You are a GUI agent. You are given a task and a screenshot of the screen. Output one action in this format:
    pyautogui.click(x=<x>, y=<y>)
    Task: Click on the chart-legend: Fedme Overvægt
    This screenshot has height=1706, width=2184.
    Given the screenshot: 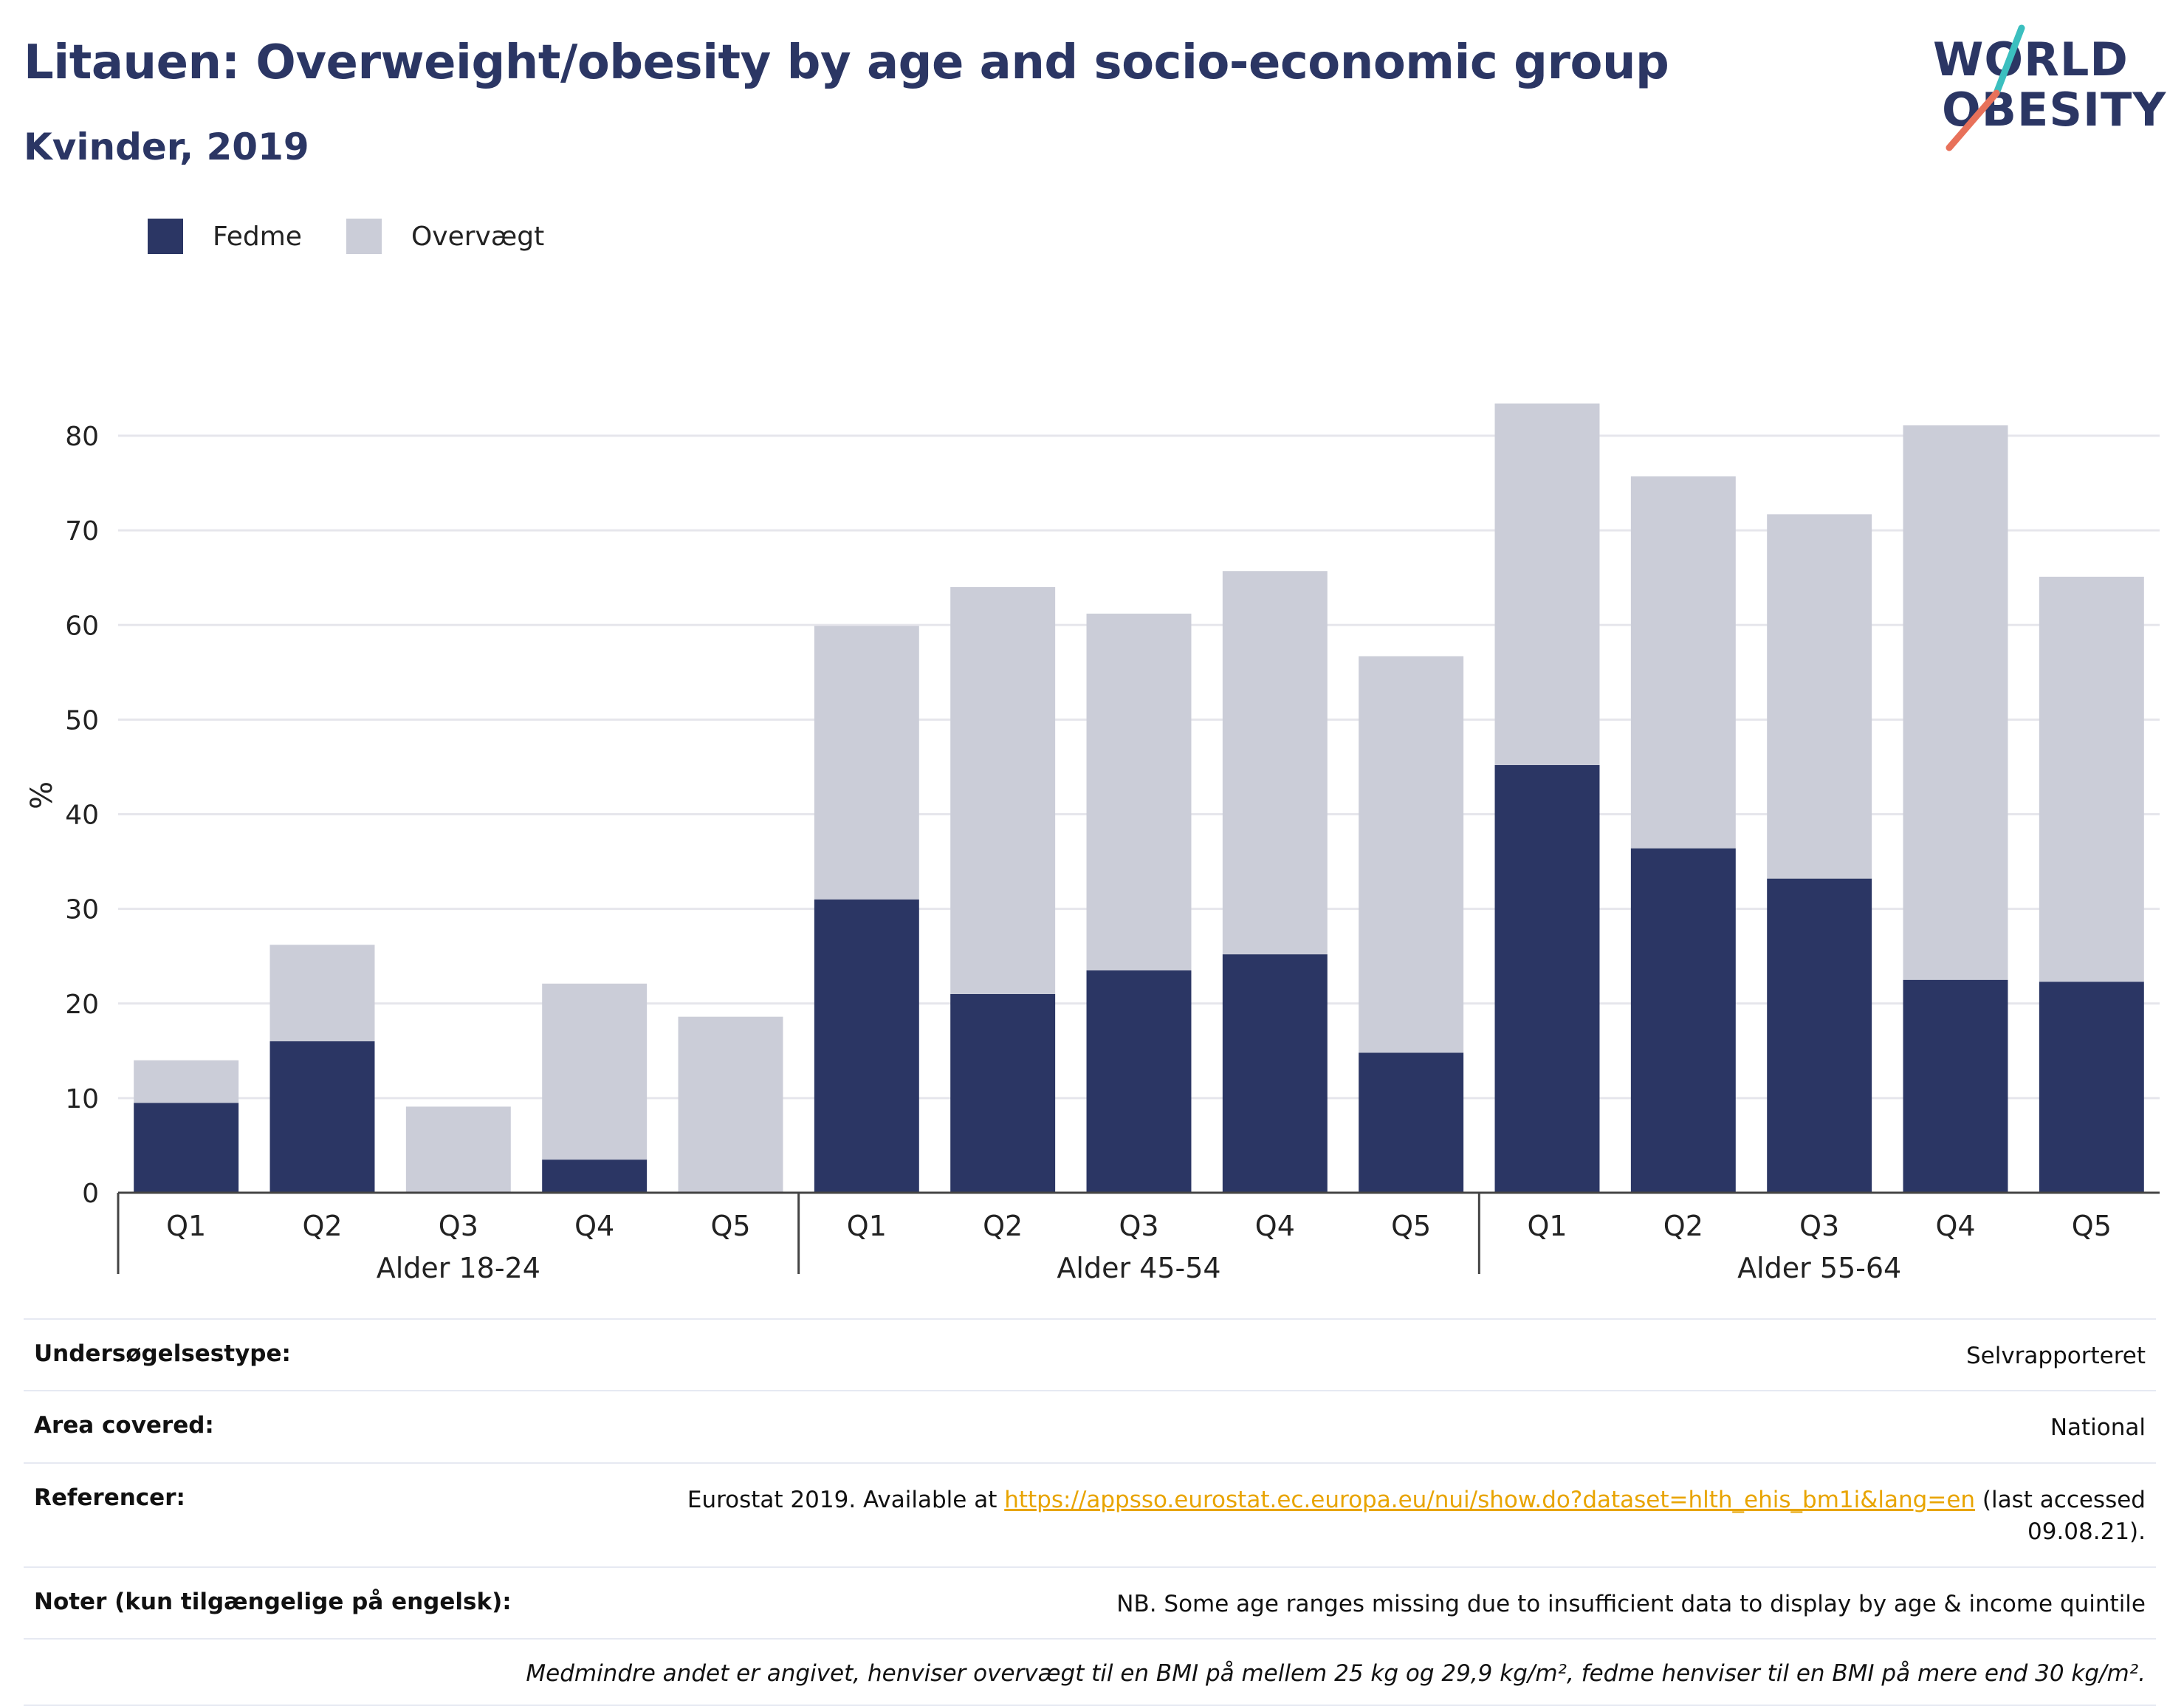 What is the action you would take?
    pyautogui.click(x=368, y=236)
    